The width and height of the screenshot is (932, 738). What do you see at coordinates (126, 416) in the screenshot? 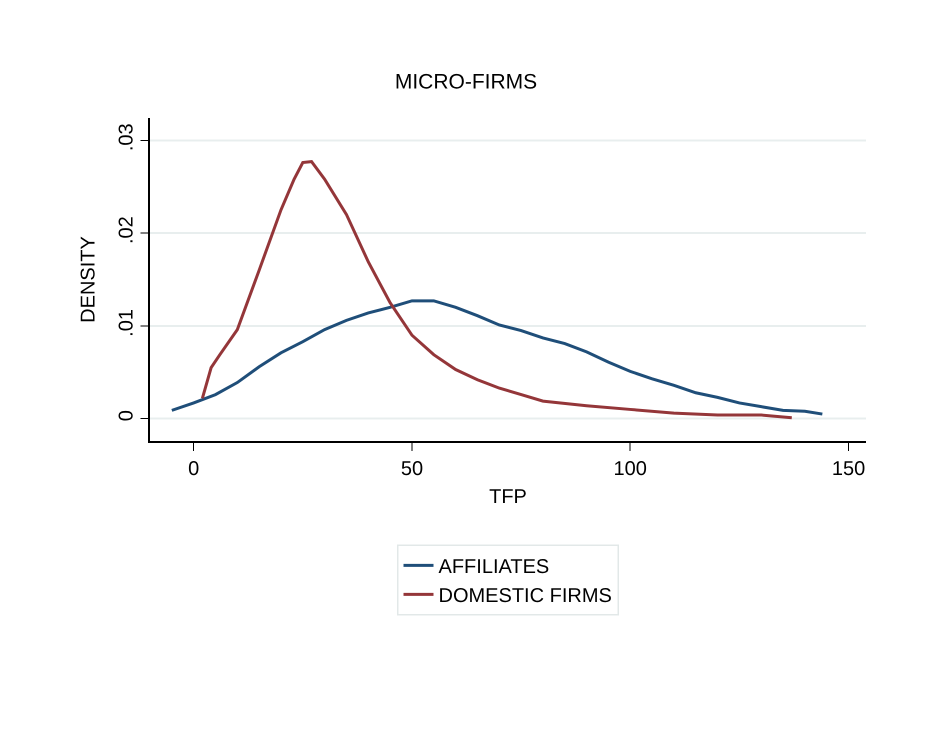
I see `y-tick-label: 0` at bounding box center [126, 416].